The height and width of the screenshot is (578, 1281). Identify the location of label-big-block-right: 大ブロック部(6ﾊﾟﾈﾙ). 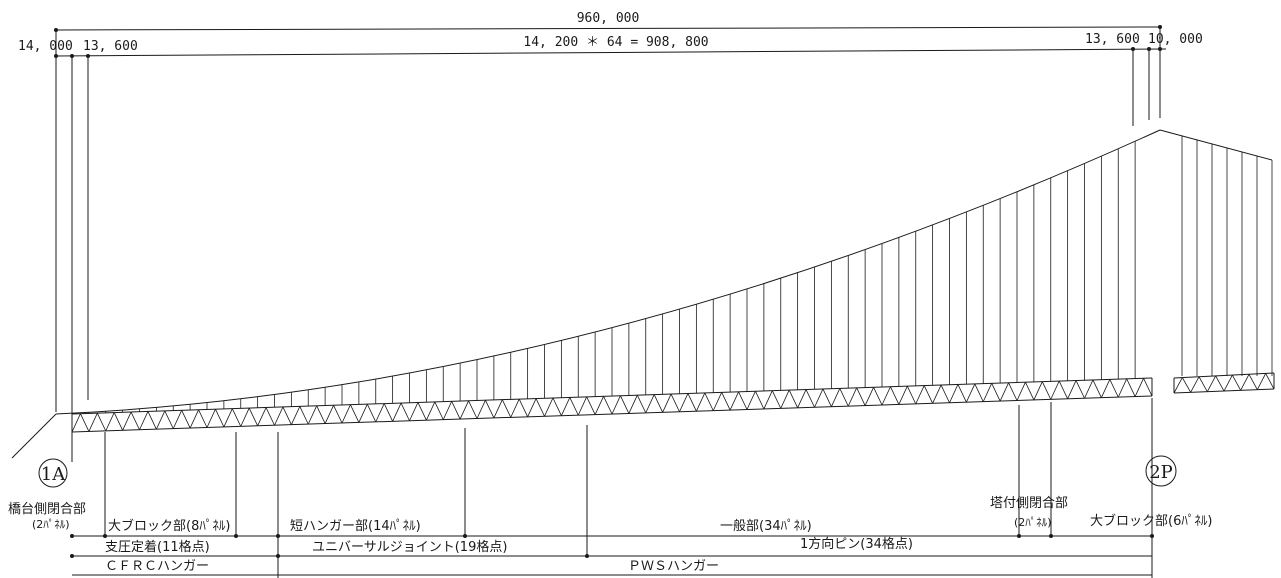
(1151, 521).